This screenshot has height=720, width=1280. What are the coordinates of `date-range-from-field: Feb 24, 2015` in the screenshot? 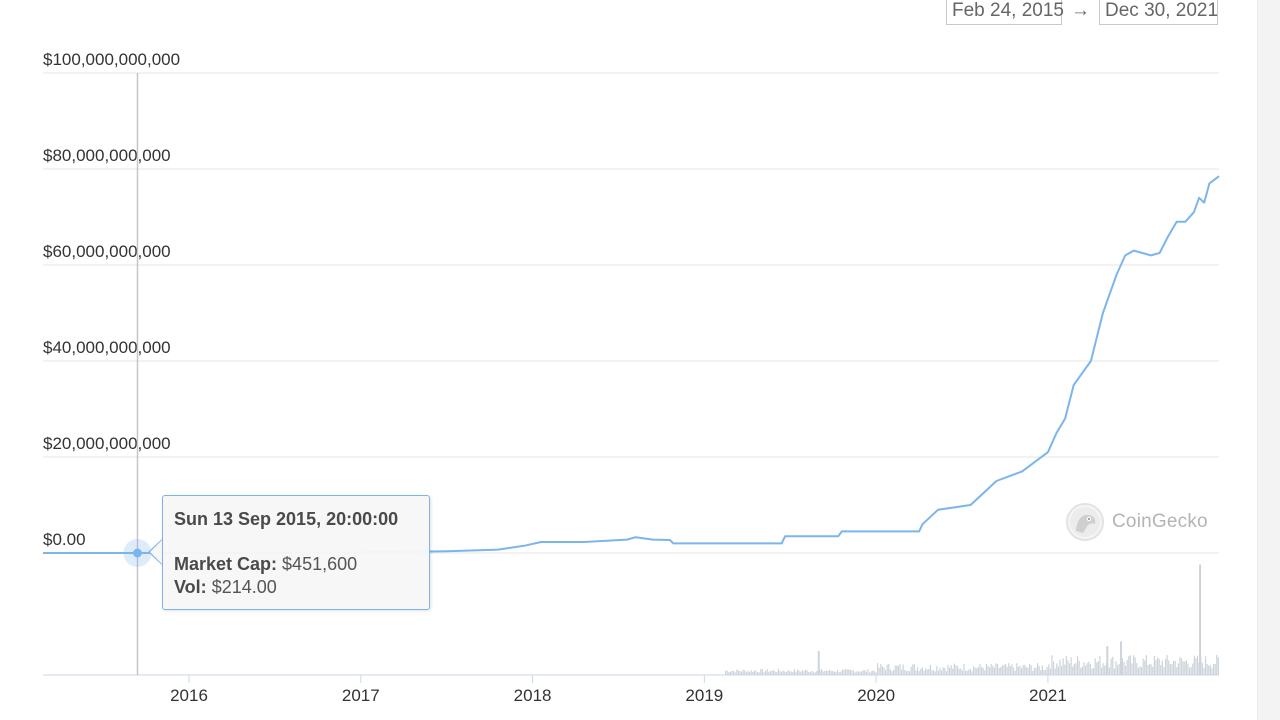 It's located at (1005, 12).